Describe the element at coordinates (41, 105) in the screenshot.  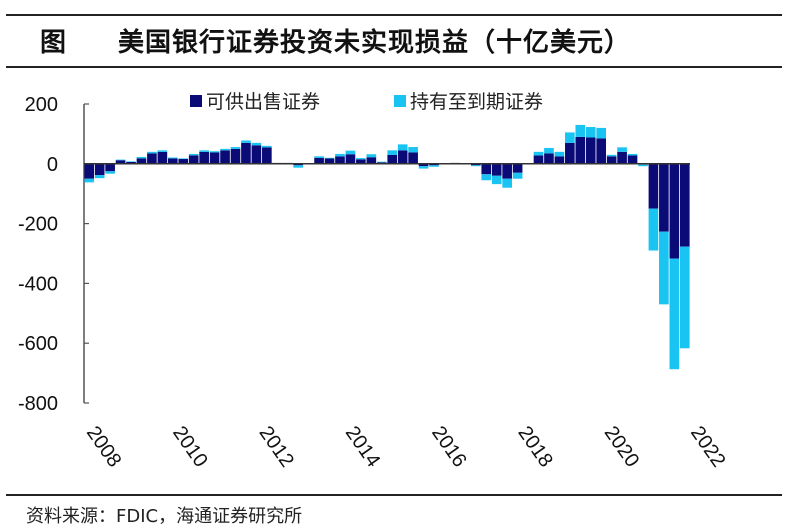
I see `y-tick-label: 200` at that location.